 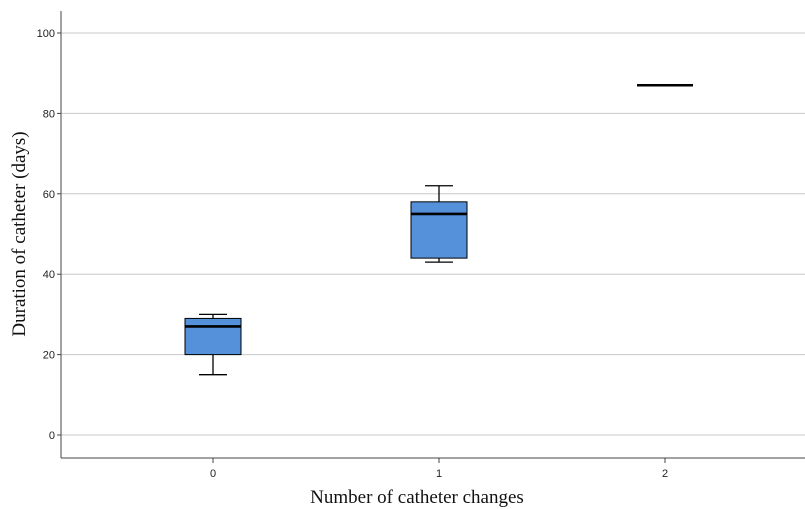 I want to click on x-tick-labels: 0 1 2, so click(x=439, y=469).